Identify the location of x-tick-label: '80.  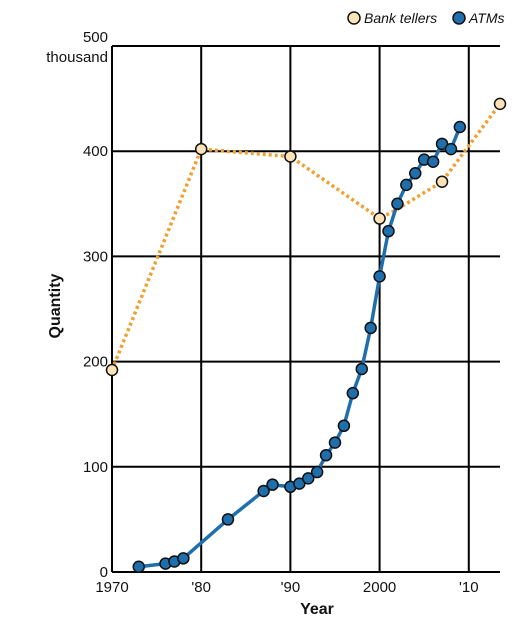
(201, 587).